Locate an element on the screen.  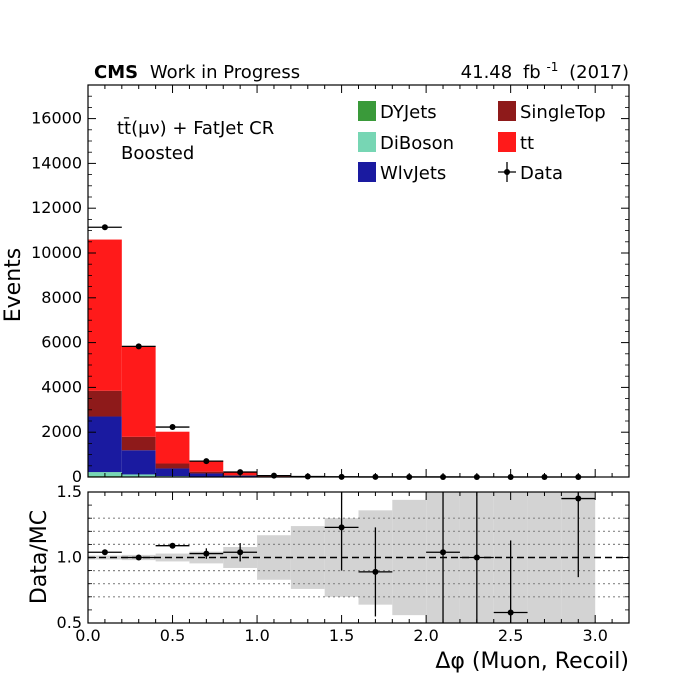
y-axis-title: Events is located at coordinates (13, 285).